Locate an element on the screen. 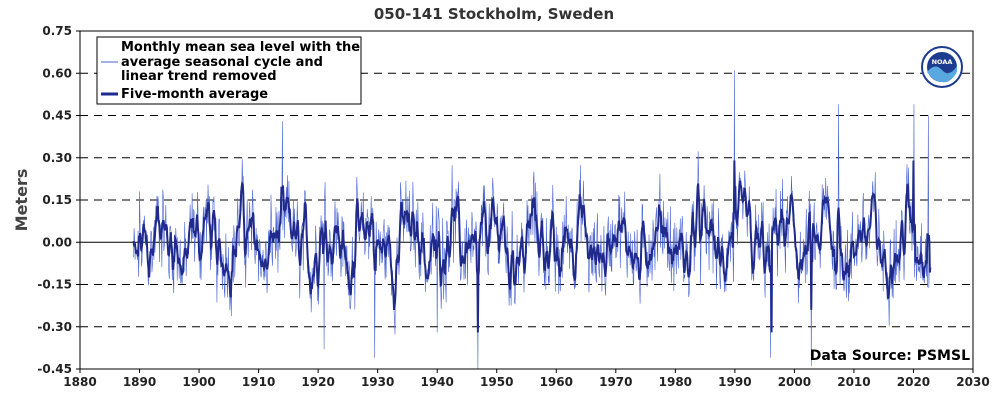  x-tick-label: 1890 is located at coordinates (139, 382).